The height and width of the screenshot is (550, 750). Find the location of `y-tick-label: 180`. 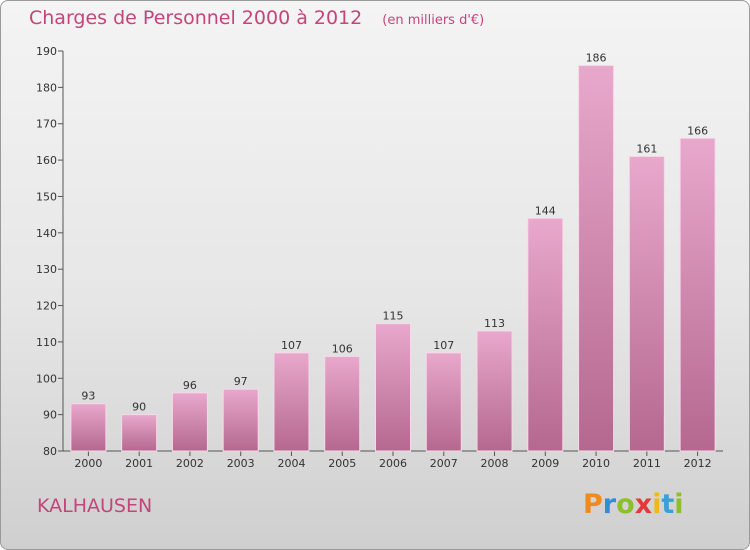

y-tick-label: 180 is located at coordinates (46, 87).